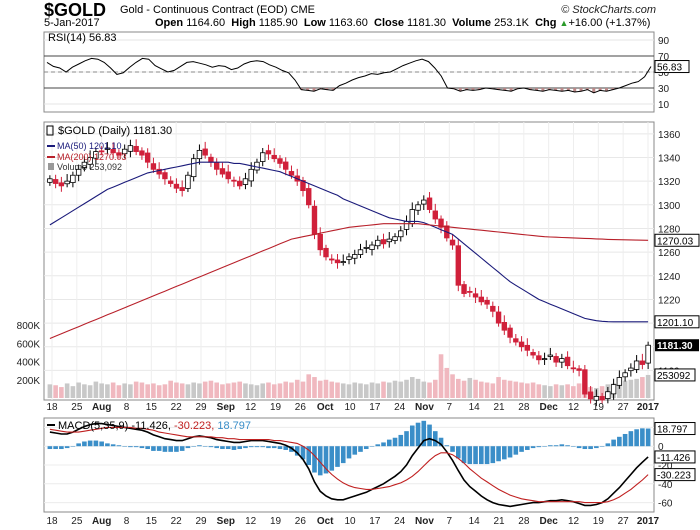 This screenshot has width=700, height=530. Describe the element at coordinates (278, 23) in the screenshot. I see `high-value: 1185.90` at that location.